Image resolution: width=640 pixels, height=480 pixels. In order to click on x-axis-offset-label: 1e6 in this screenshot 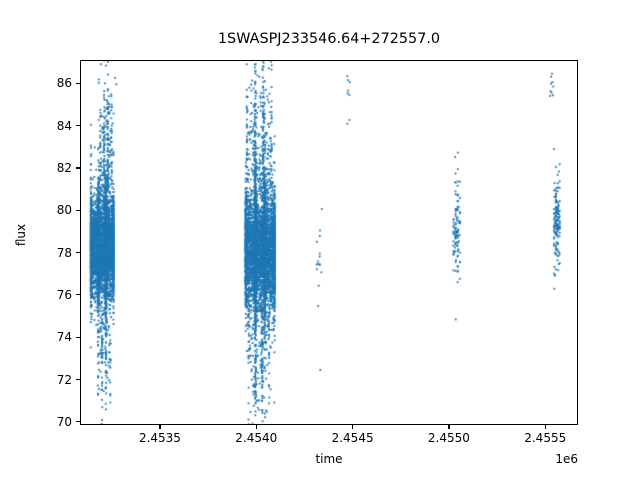, I will do `click(566, 459)`.